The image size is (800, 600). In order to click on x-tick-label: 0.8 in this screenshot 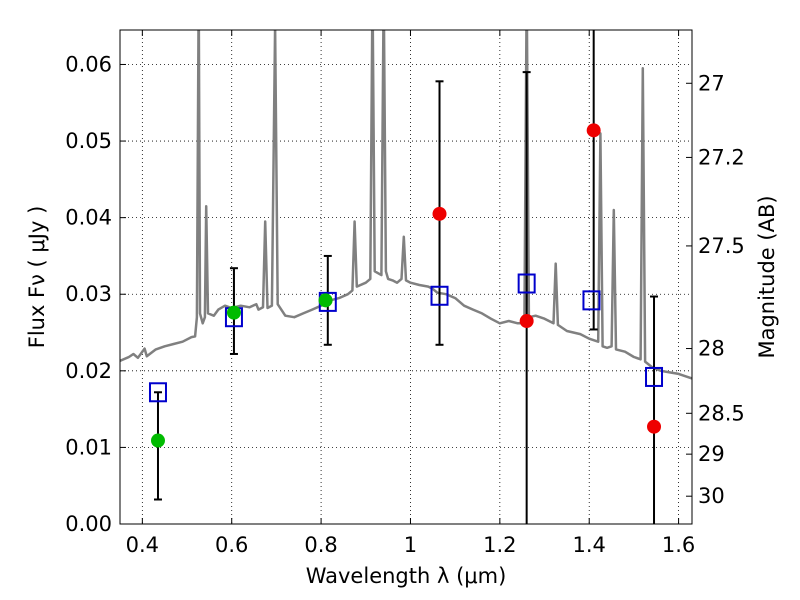, I will do `click(320, 545)`.